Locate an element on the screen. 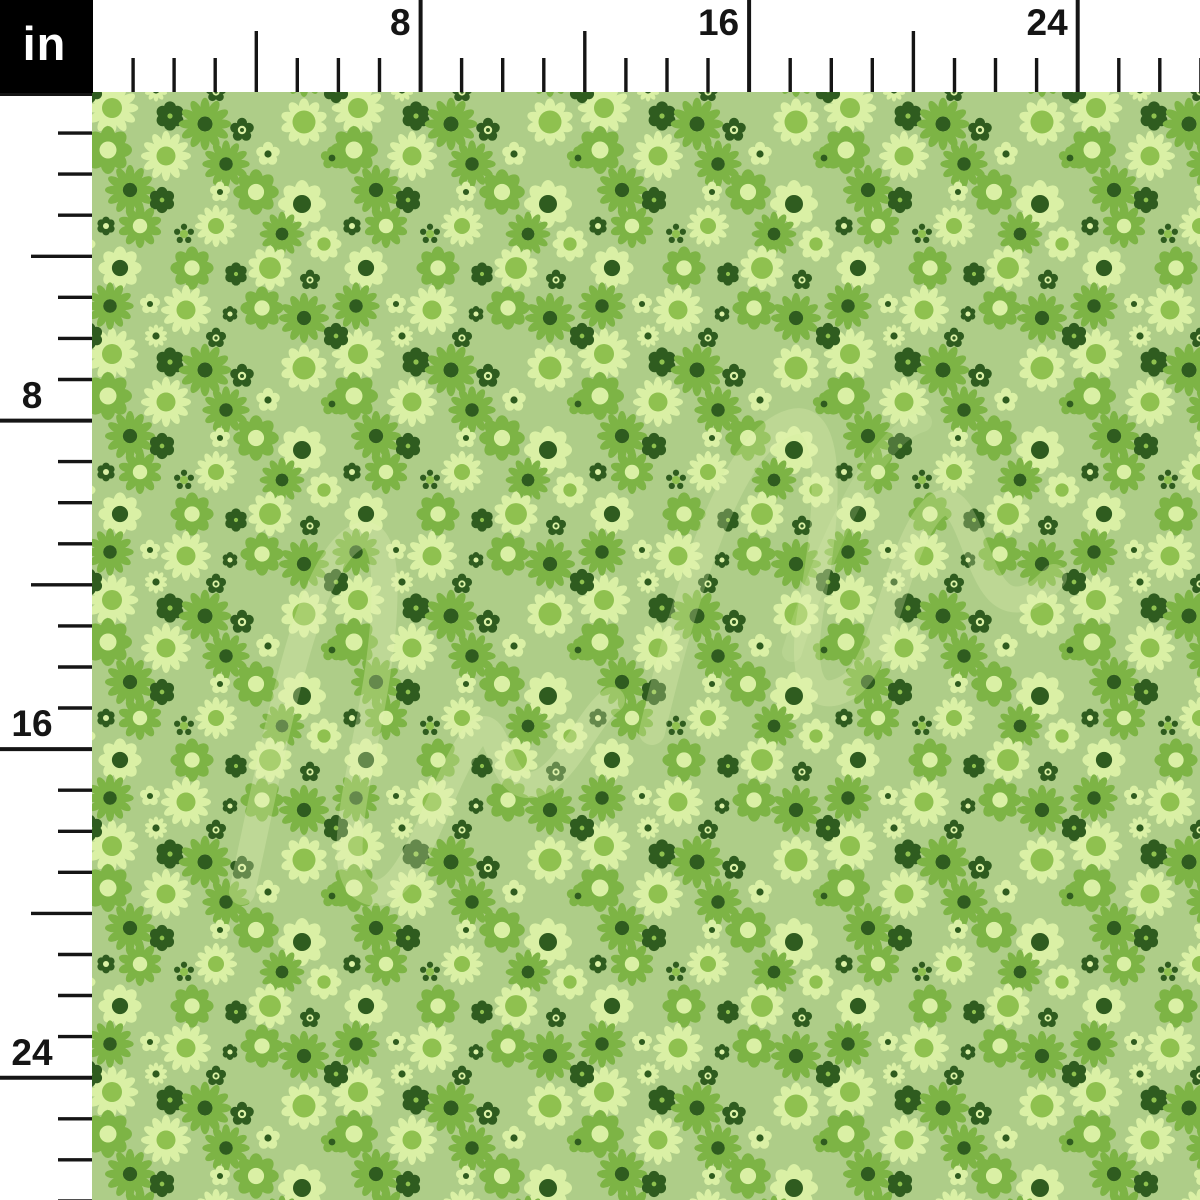  left-ruler-ticks is located at coordinates (46, 646).